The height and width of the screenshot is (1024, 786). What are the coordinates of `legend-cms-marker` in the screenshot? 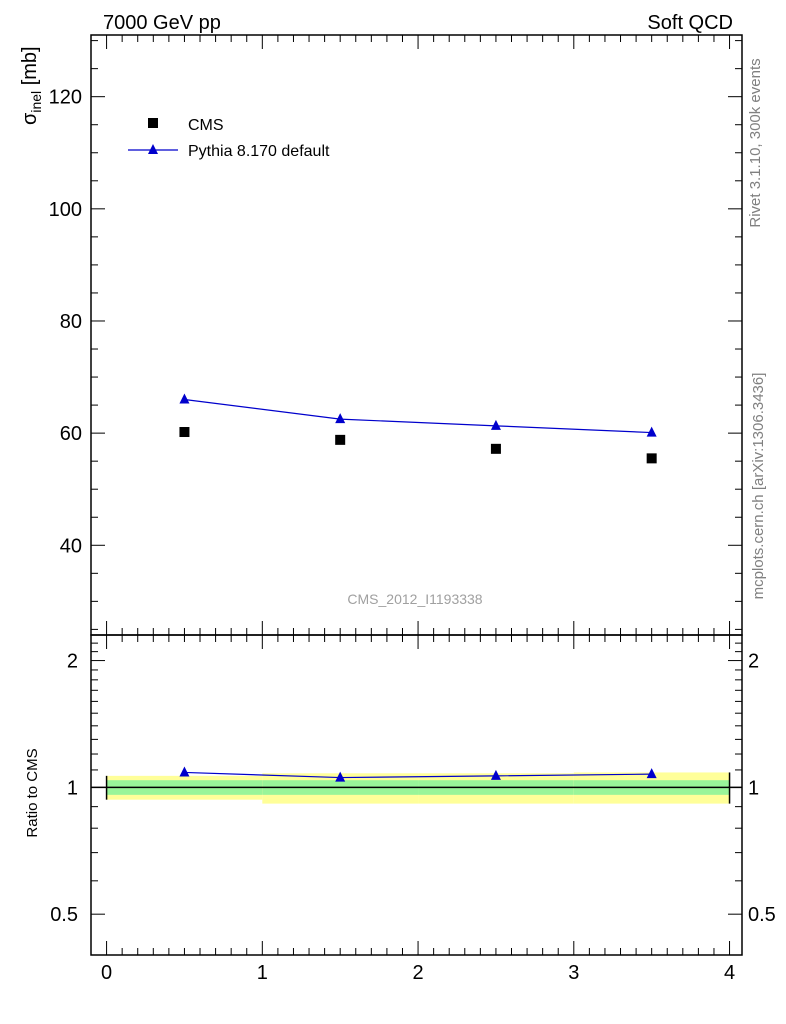 It's located at (153, 123).